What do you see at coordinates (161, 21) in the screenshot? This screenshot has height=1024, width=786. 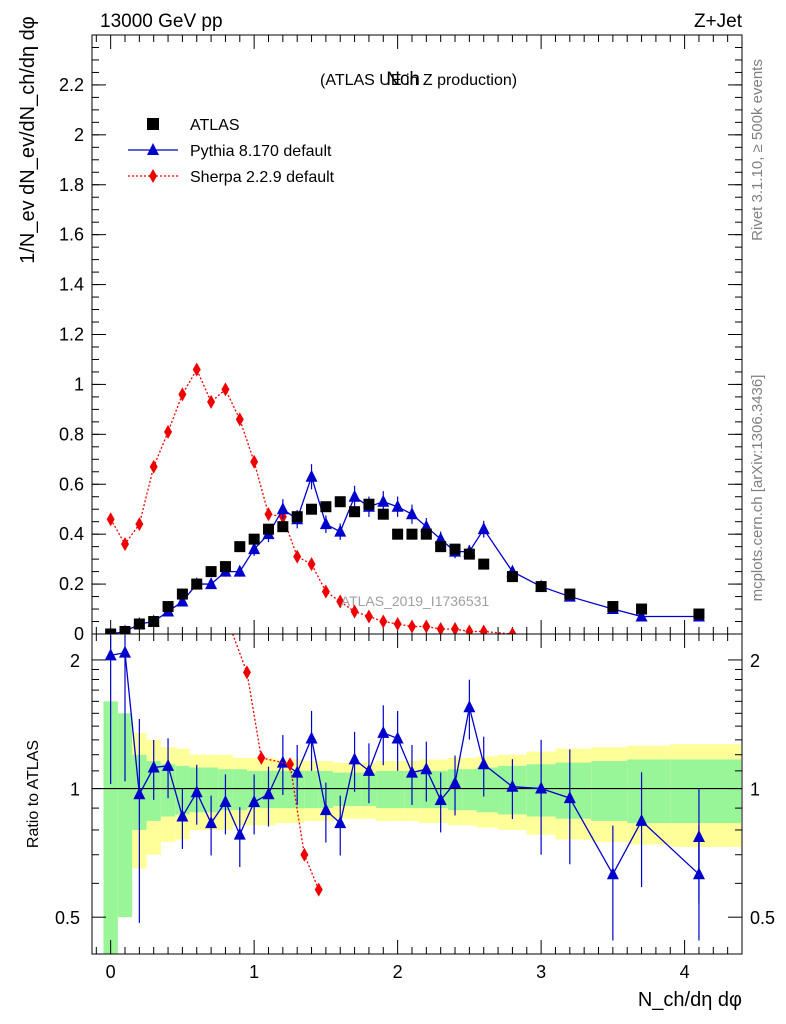 I see `energy-label: 13000 GeV pp` at bounding box center [161, 21].